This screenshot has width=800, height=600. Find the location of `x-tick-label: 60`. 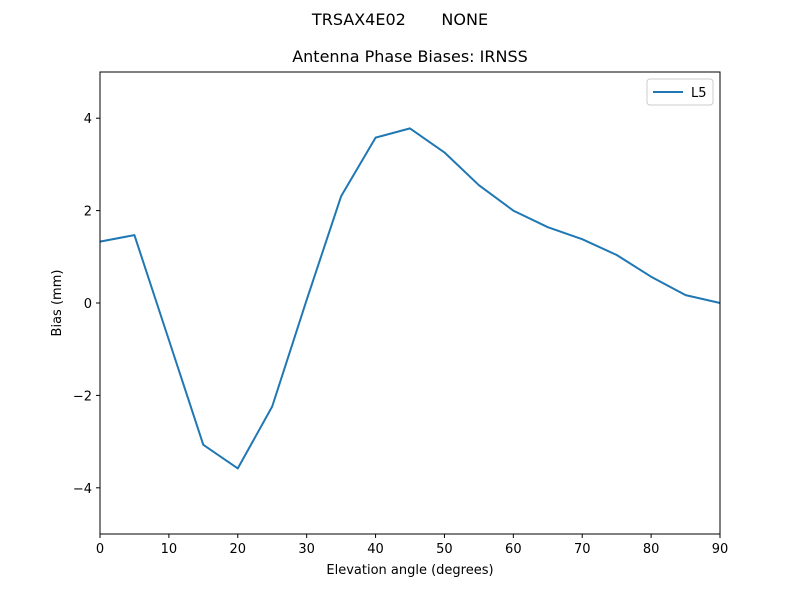

x-tick-label: 60 is located at coordinates (513, 549).